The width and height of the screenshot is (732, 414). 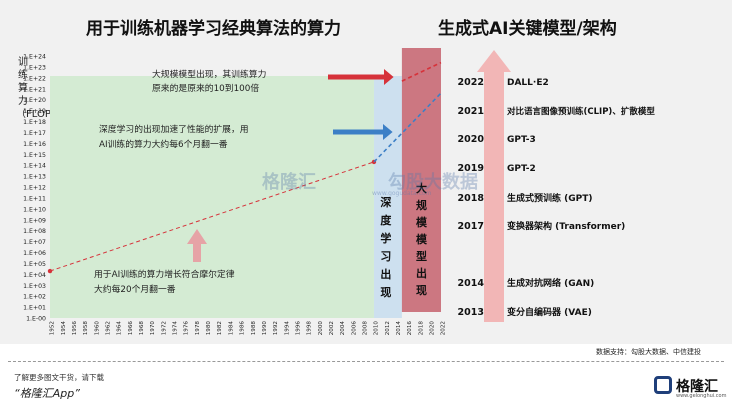 What do you see at coordinates (421, 328) in the screenshot?
I see `x-tick-label: 2018` at bounding box center [421, 328].